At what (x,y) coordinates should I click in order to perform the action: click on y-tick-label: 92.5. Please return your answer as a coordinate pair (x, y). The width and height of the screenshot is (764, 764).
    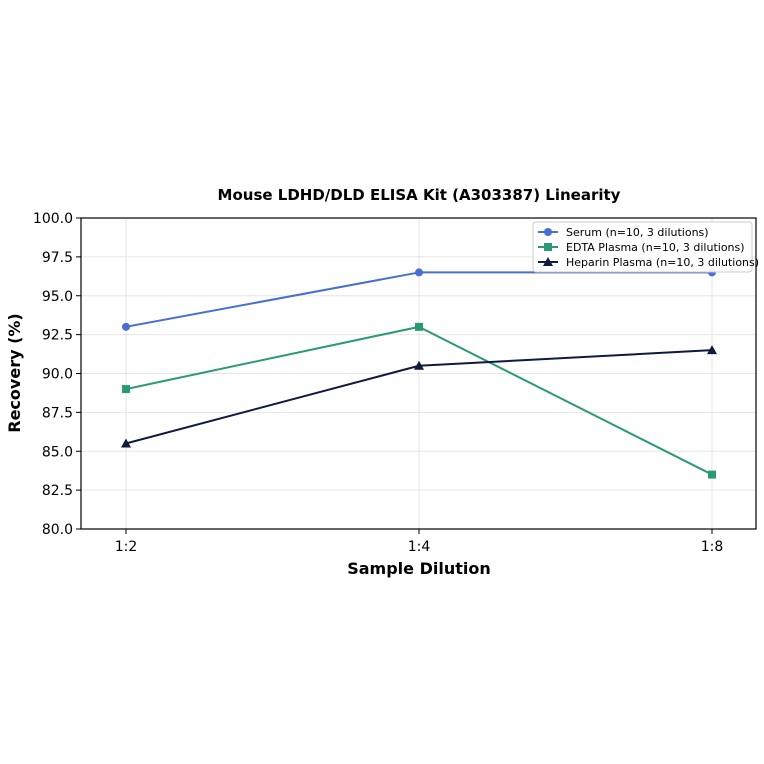
    Looking at the image, I should click on (57, 336).